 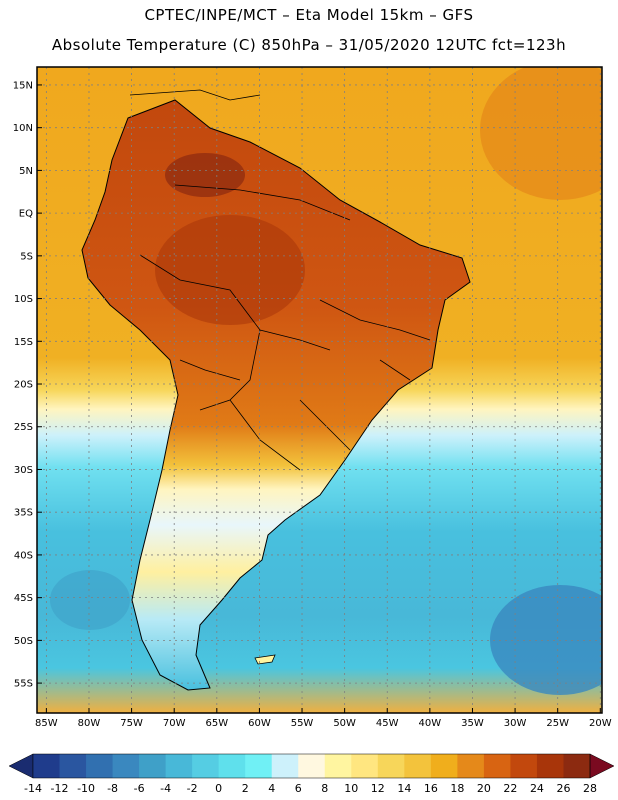 I want to click on colorbar-label: 18, so click(x=457, y=788).